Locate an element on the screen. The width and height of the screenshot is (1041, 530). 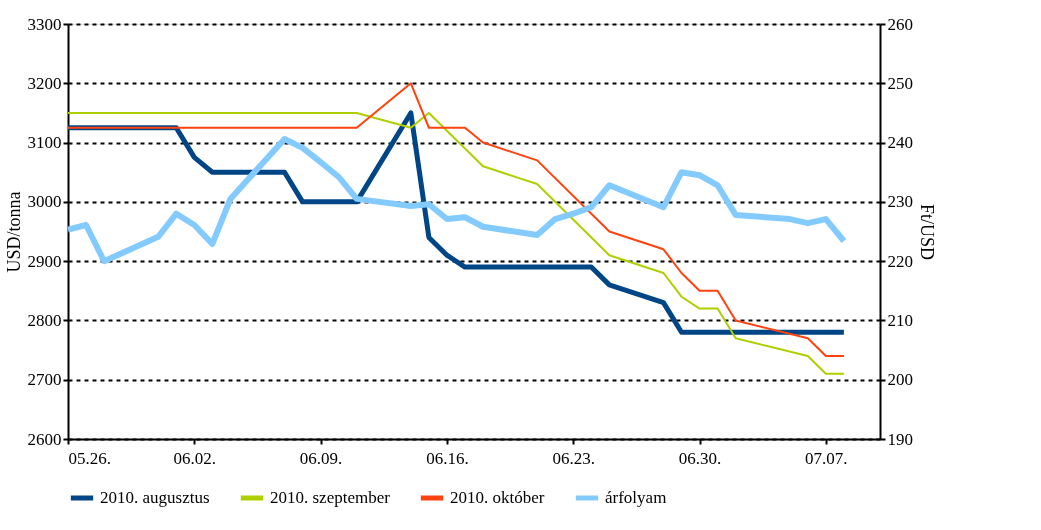
y-tick-label: 2600 is located at coordinates (44, 439).